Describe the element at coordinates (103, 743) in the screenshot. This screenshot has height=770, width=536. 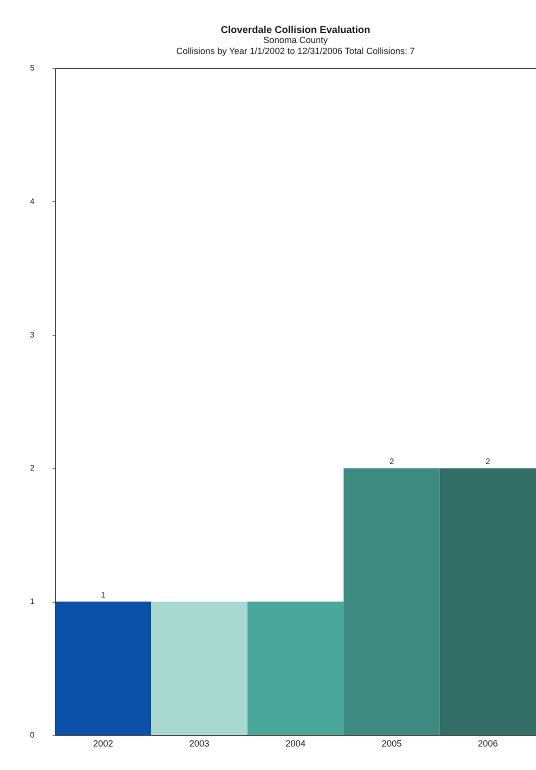
I see `x-tick-label: 2002` at that location.